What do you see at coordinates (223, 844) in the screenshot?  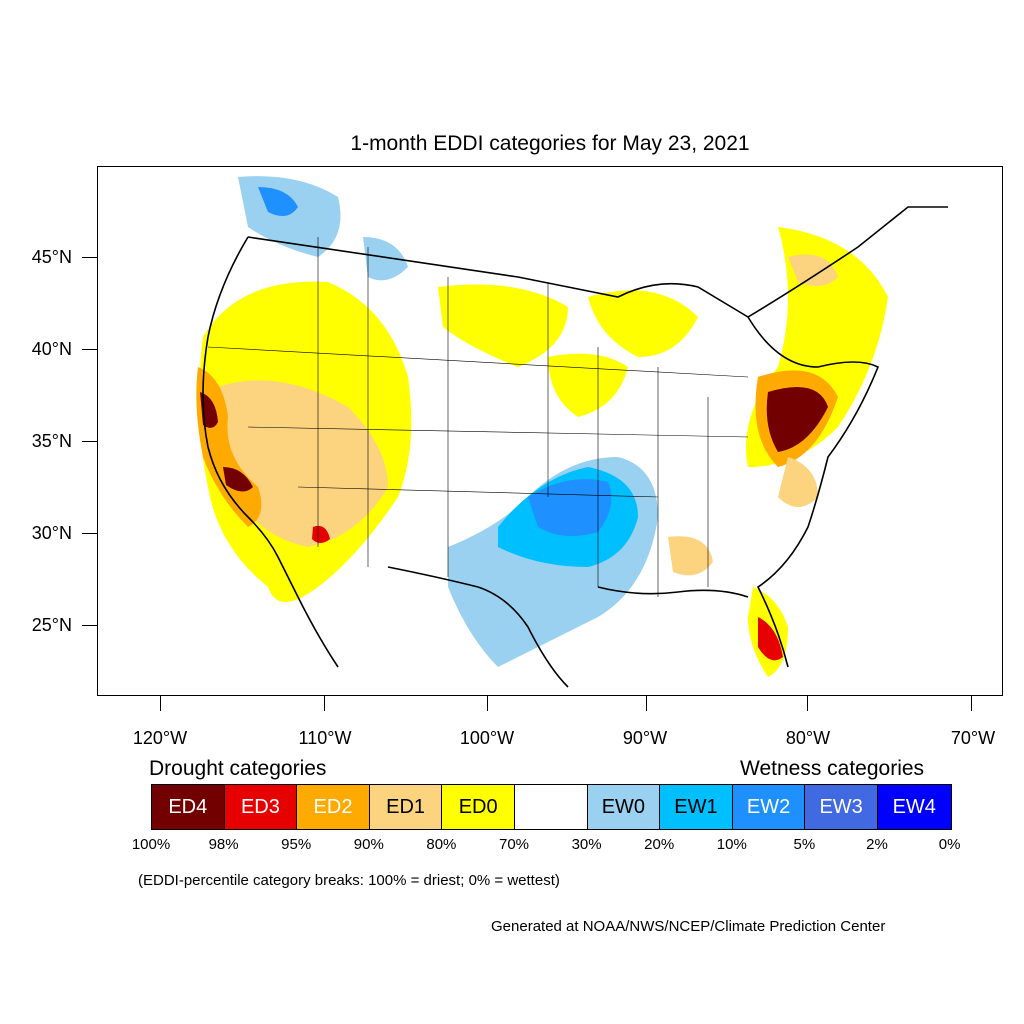 I see `legend-break-label: 98%` at bounding box center [223, 844].